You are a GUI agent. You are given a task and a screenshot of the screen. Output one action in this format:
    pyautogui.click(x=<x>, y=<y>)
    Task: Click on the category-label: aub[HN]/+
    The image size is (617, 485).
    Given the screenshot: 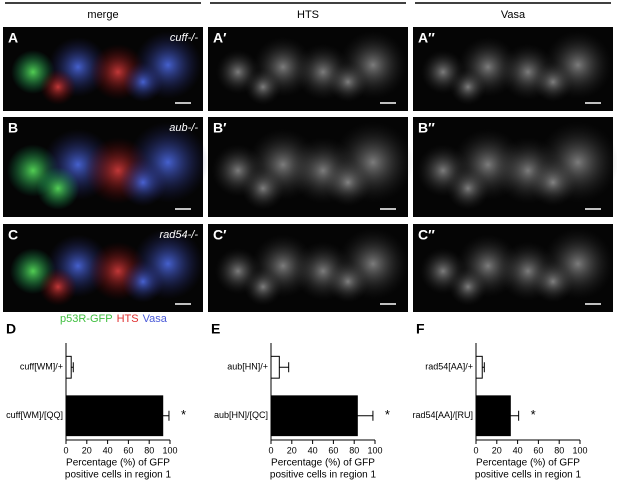 What is the action you would take?
    pyautogui.click(x=247, y=367)
    